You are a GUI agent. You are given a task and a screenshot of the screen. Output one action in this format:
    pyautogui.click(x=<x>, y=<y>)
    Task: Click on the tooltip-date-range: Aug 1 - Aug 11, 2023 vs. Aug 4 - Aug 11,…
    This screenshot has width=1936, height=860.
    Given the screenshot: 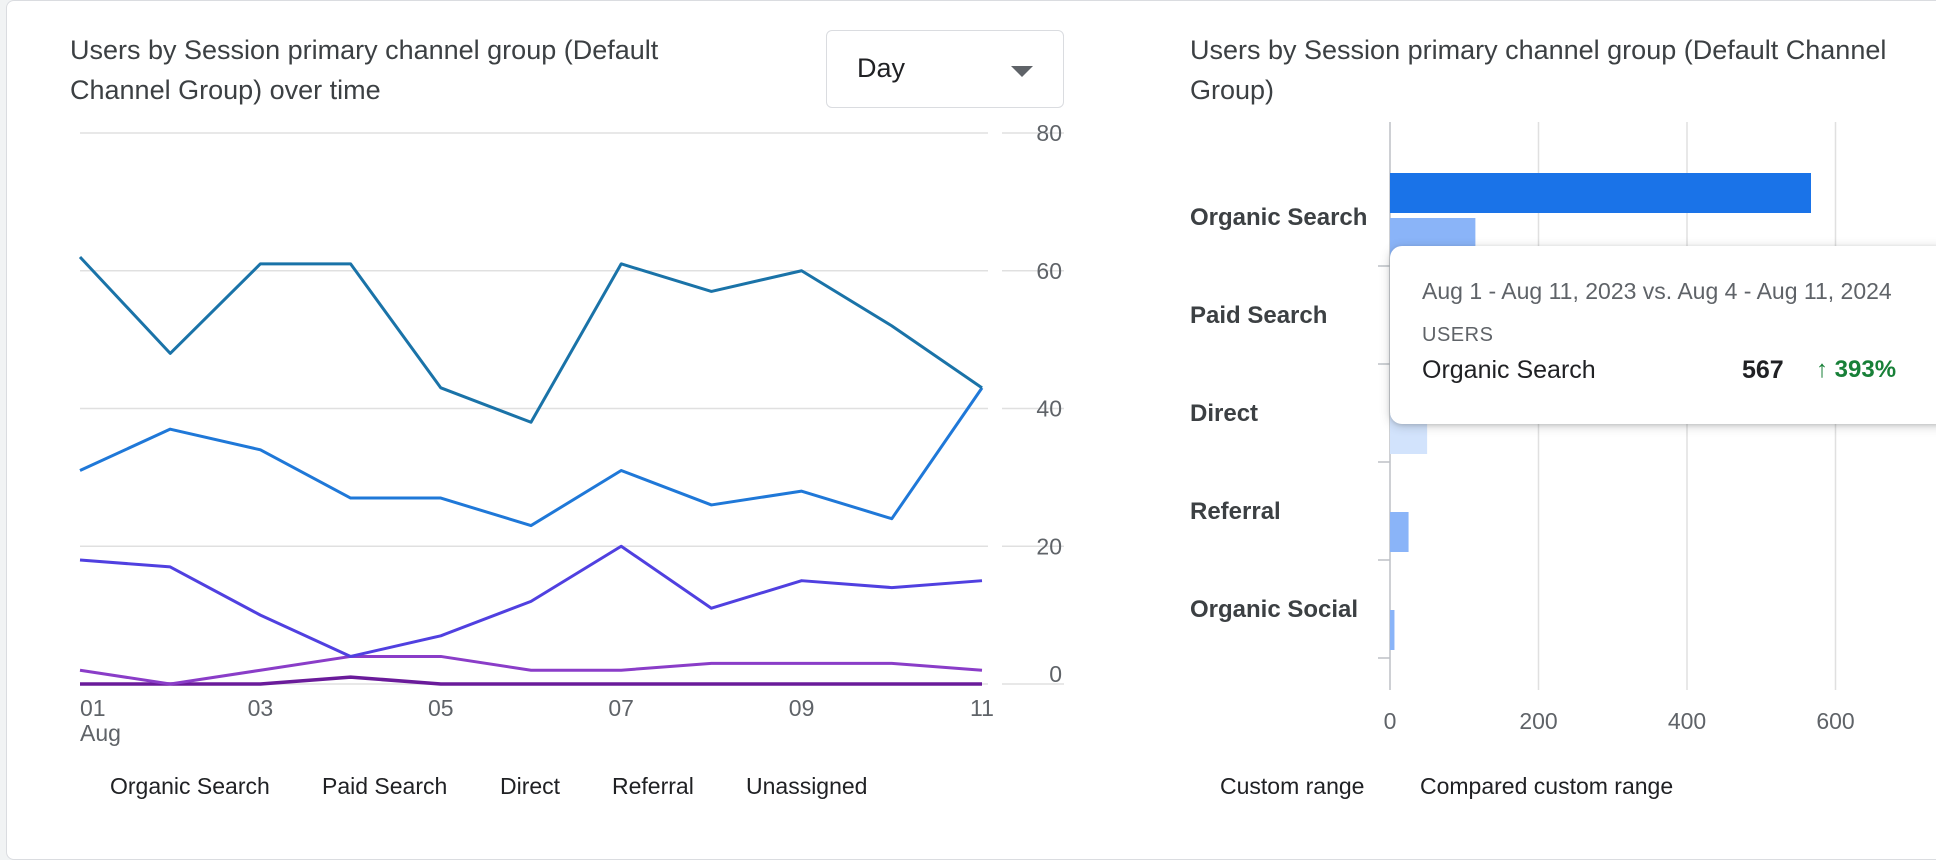 What is the action you would take?
    pyautogui.click(x=1657, y=291)
    